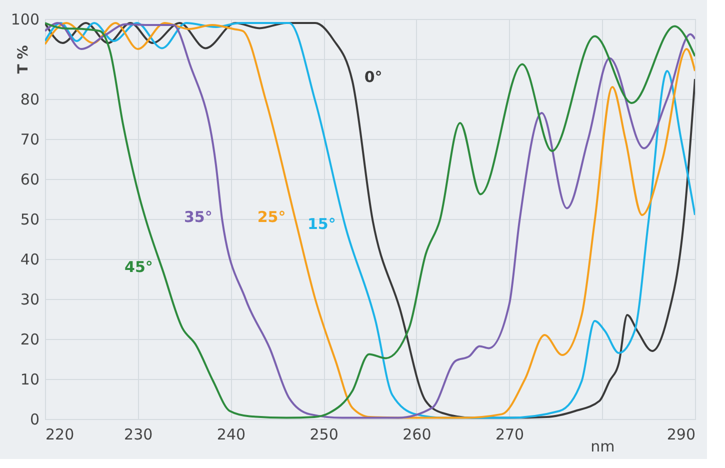  What do you see at coordinates (30, 139) in the screenshot?
I see `y-tick-label: 70` at bounding box center [30, 139].